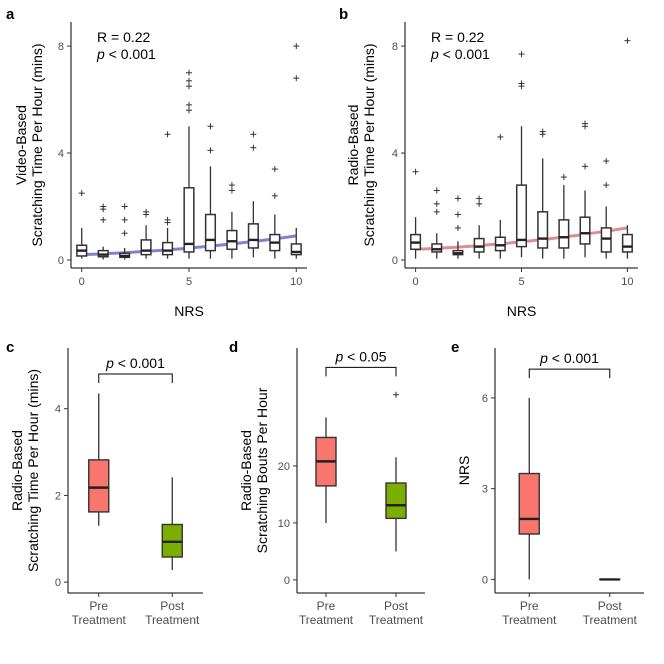 The image size is (664, 664). Describe the element at coordinates (61, 154) in the screenshot. I see `y-tick-label: 4` at that location.